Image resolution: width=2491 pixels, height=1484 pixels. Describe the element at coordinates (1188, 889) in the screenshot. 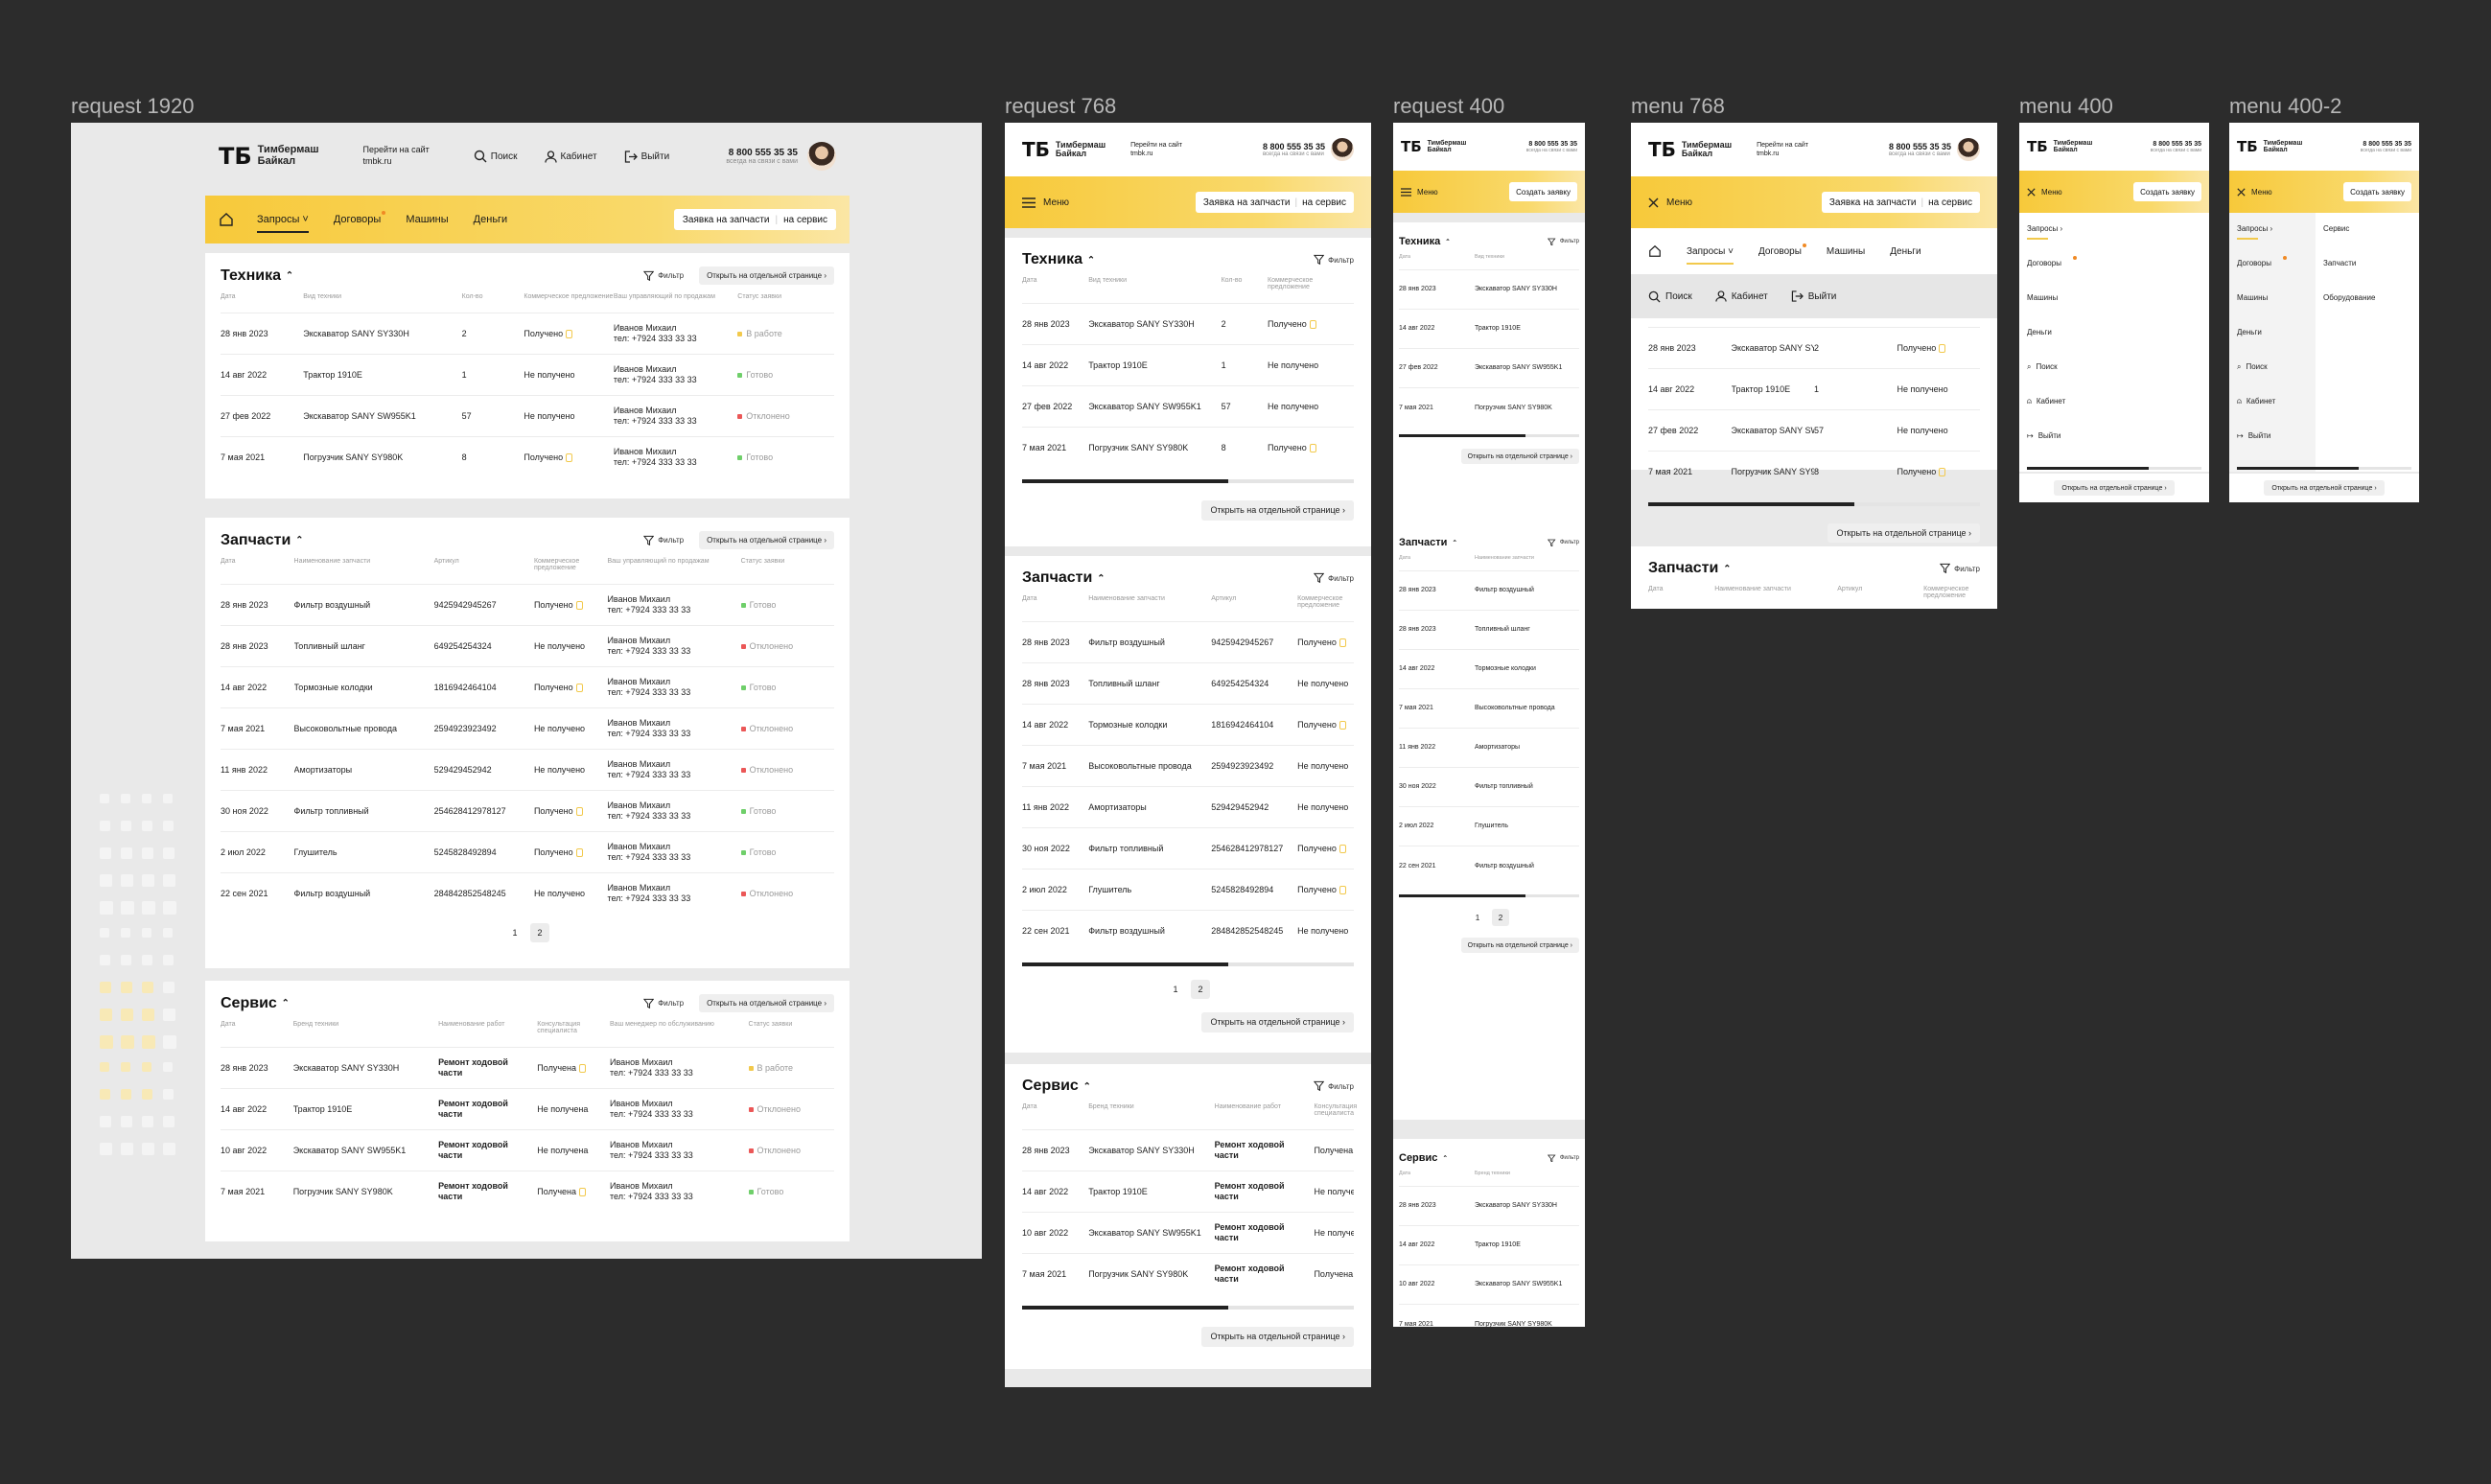

I see `table-row: 2 июл 2022 Глушитель 5245828492894 Получено` at that location.